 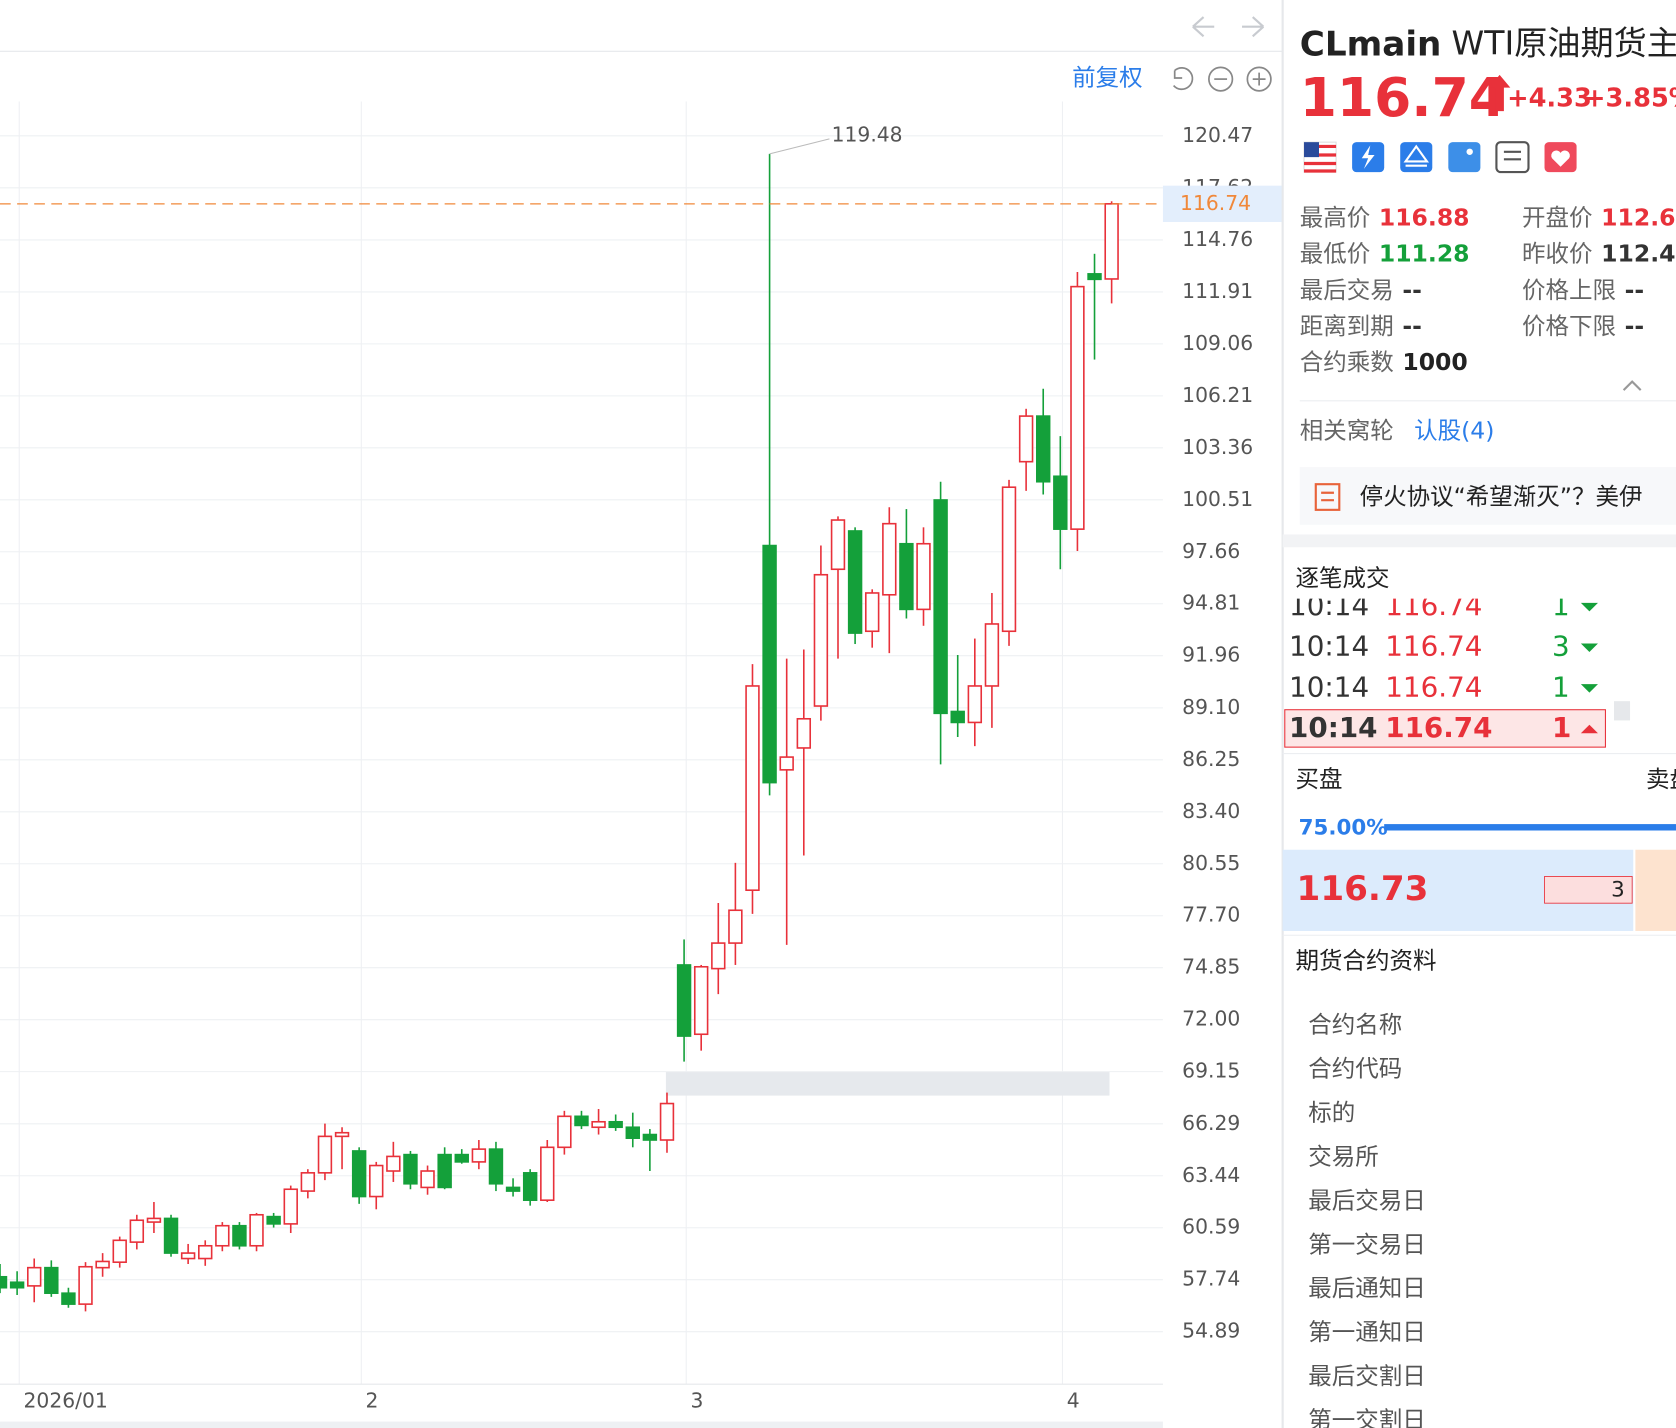 What do you see at coordinates (1211, 1123) in the screenshot?
I see `y-tick-label: 66.29` at bounding box center [1211, 1123].